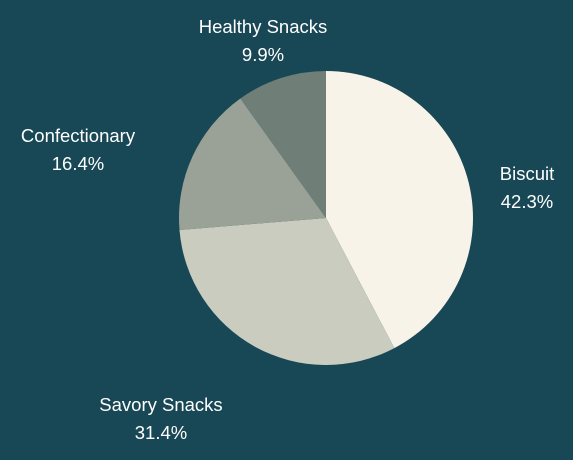 This screenshot has height=460, width=573. What do you see at coordinates (78, 163) in the screenshot?
I see `slice-percent-confectionary: 16.4%` at bounding box center [78, 163].